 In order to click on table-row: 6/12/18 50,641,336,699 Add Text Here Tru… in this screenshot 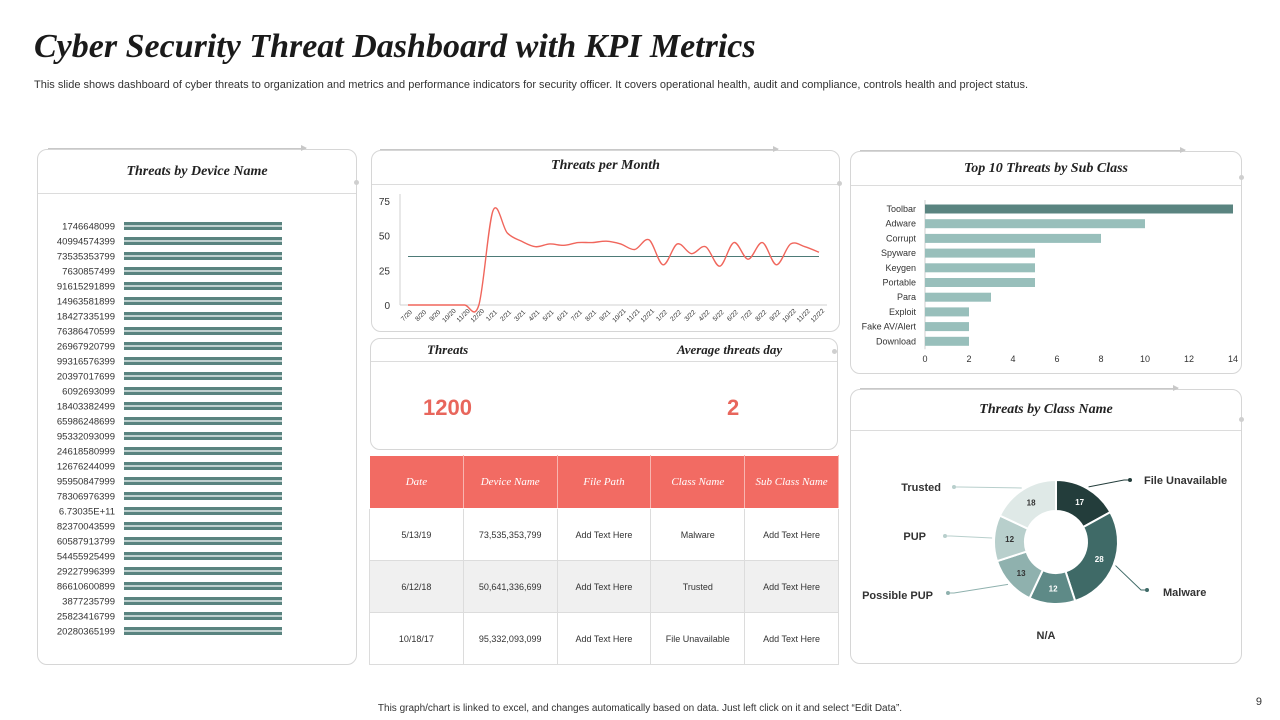, I will do `click(604, 586)`.